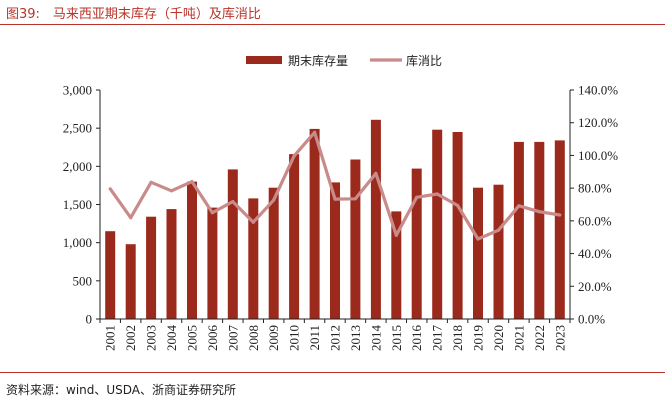 The width and height of the screenshot is (665, 402). I want to click on bar-2001, so click(110, 275).